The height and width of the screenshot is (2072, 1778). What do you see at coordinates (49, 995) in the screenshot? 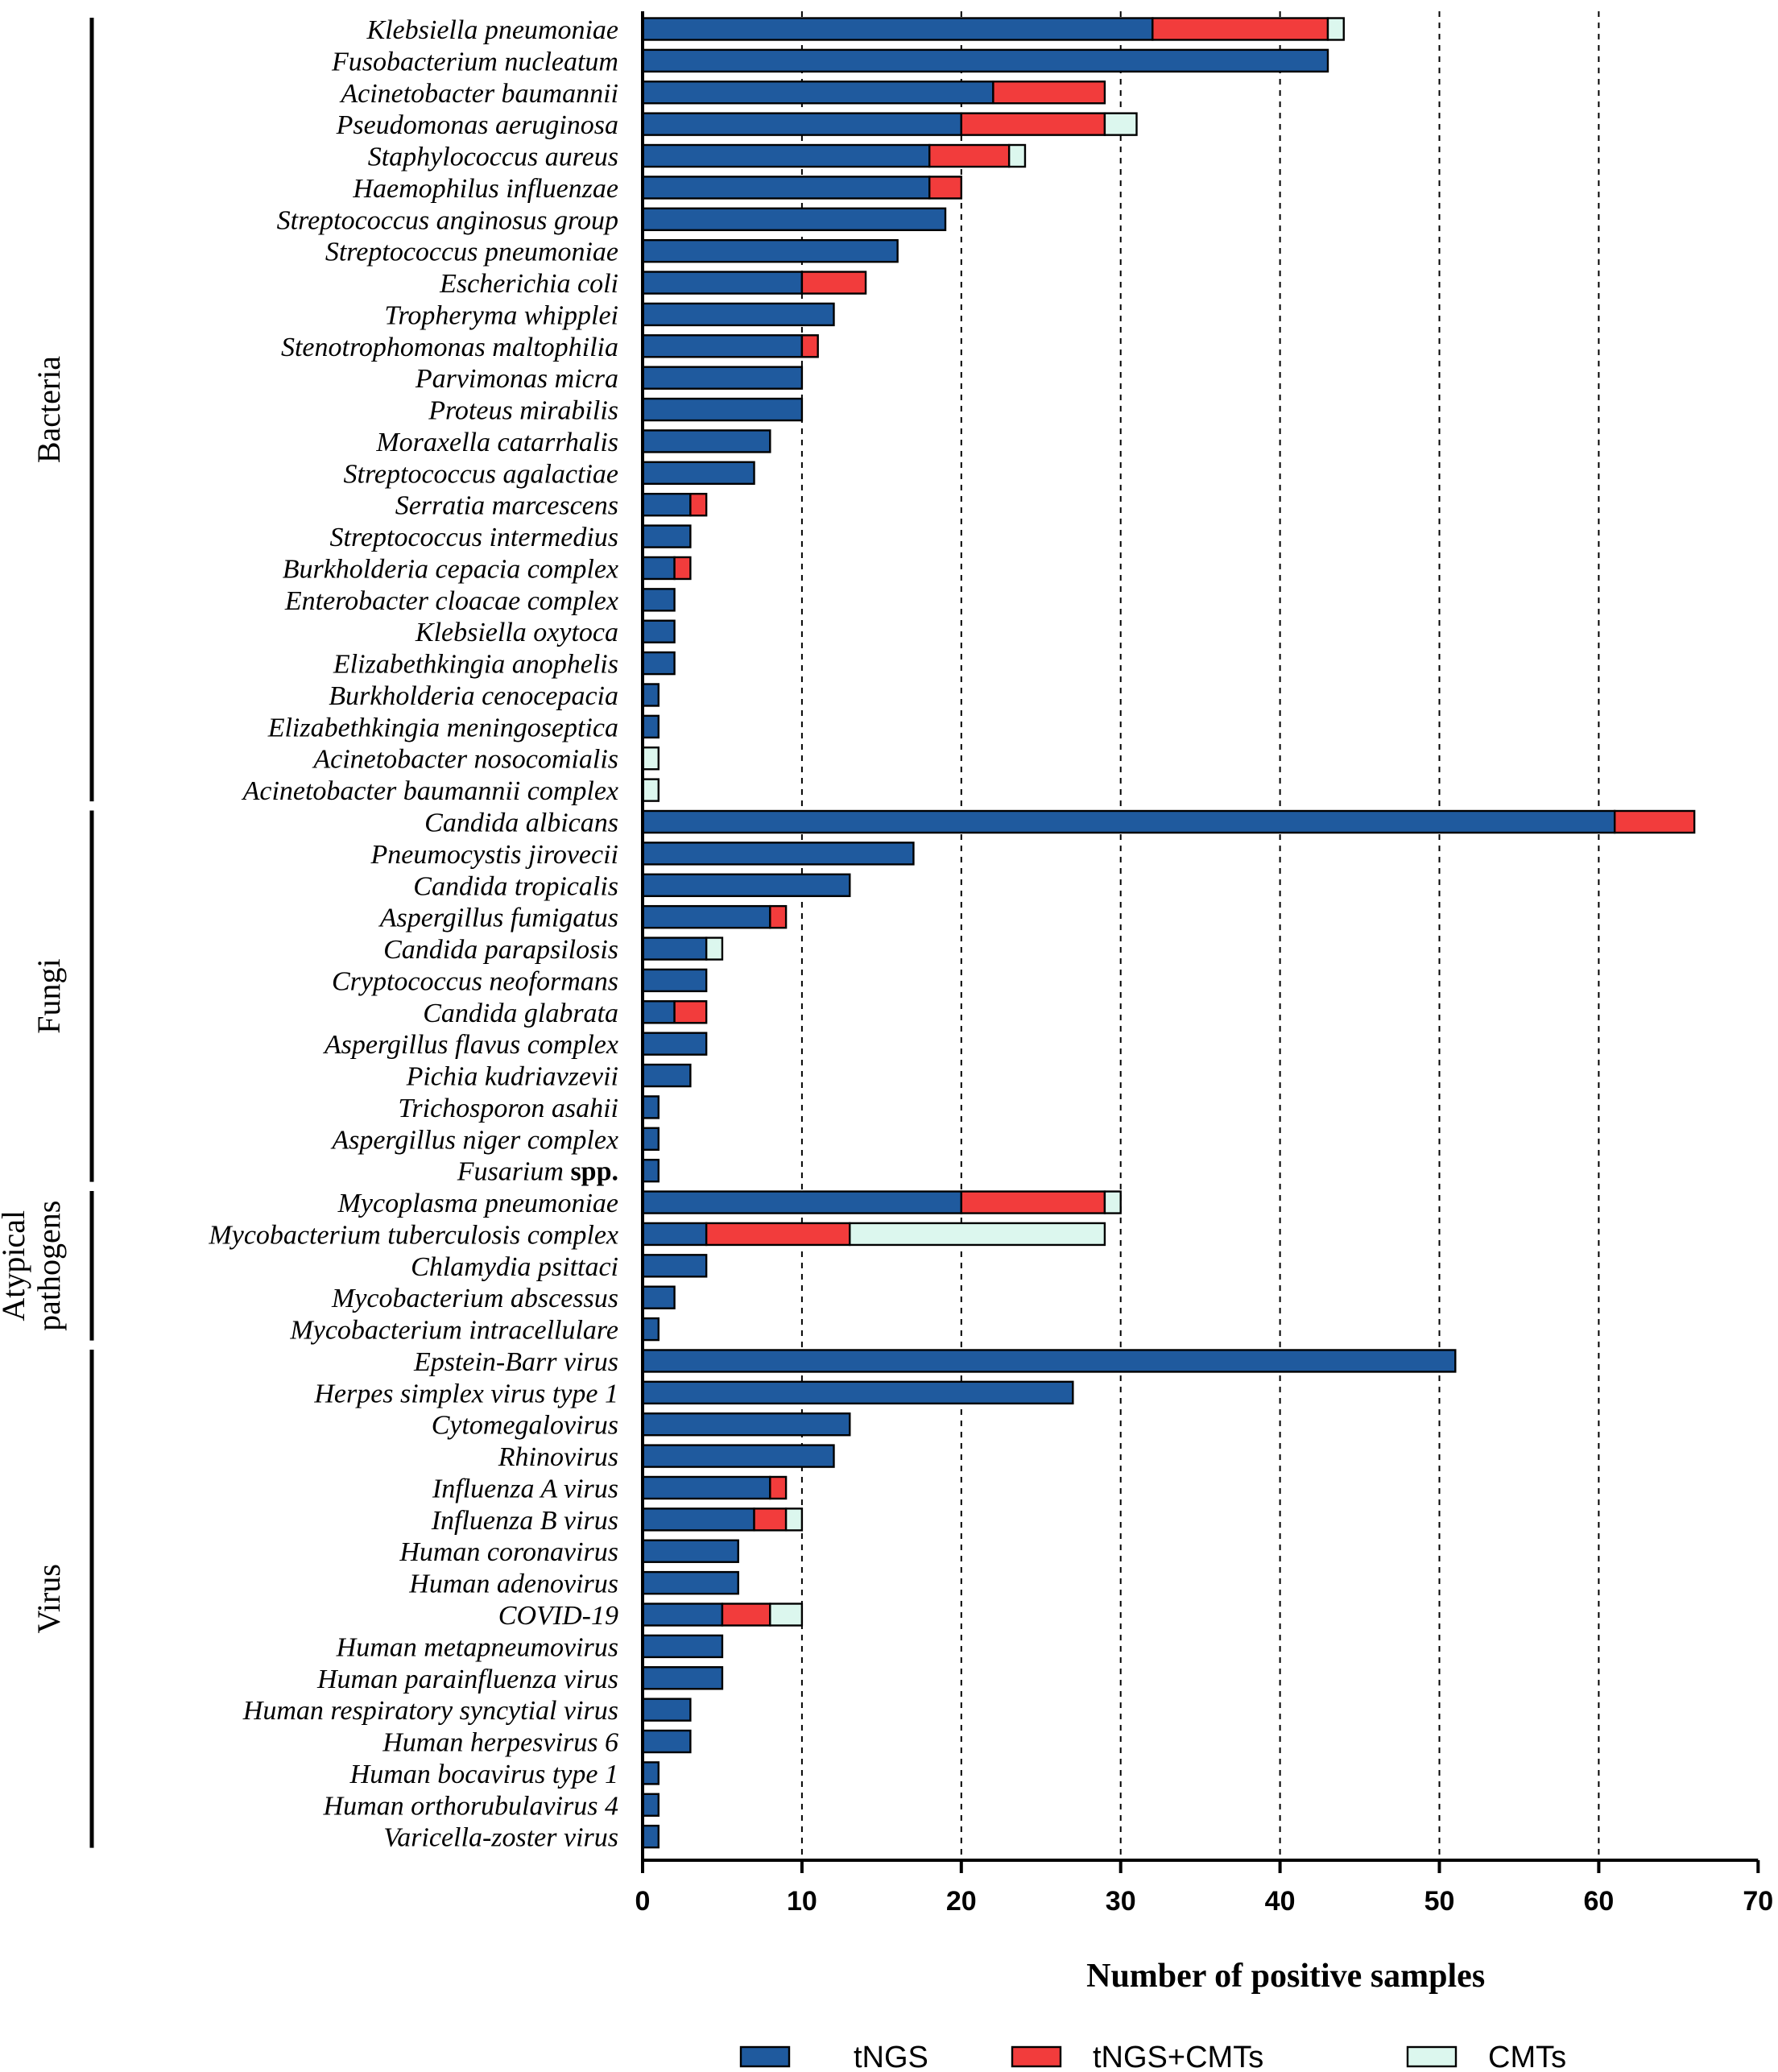
I see `group-label-fungi: Fungi` at bounding box center [49, 995].